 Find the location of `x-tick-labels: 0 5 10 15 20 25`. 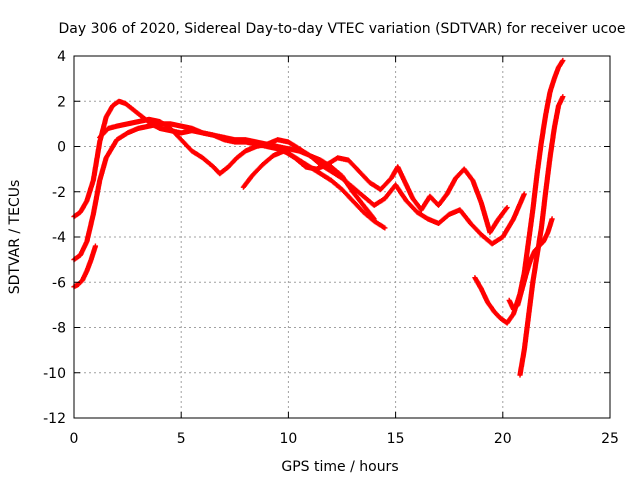

x-tick-labels: 0 5 10 15 20 25 is located at coordinates (344, 439).